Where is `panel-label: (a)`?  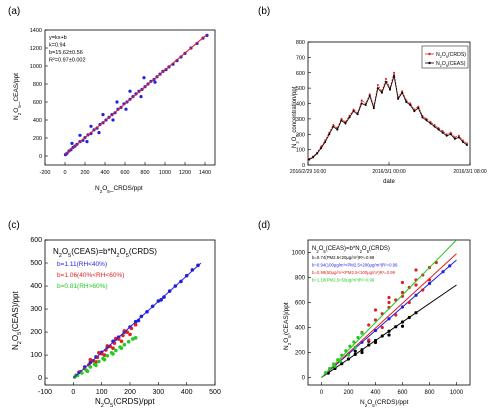
panel-label: (a) is located at coordinates (14, 11).